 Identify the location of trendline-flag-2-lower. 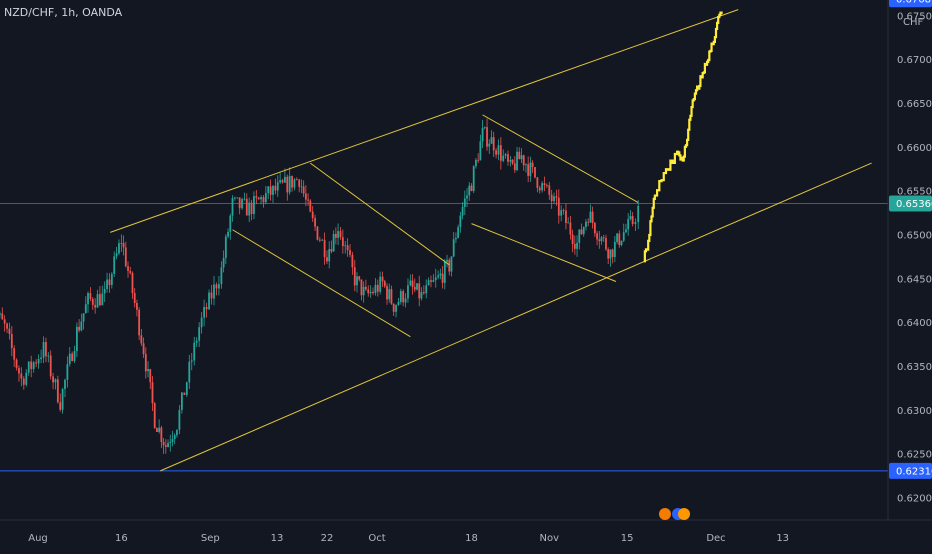
(544, 252).